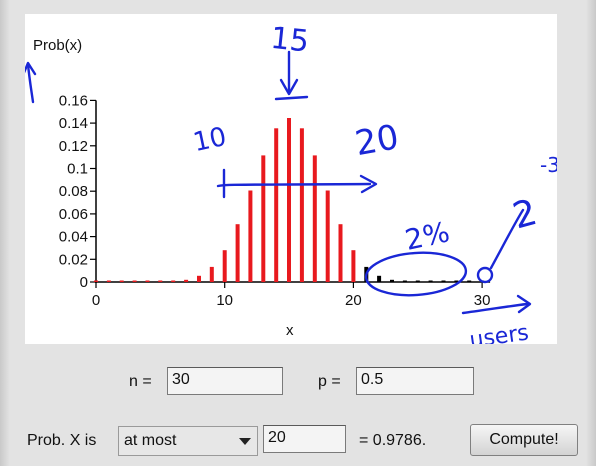 The height and width of the screenshot is (466, 596). Describe the element at coordinates (482, 300) in the screenshot. I see `x-tick-label: 30` at that location.